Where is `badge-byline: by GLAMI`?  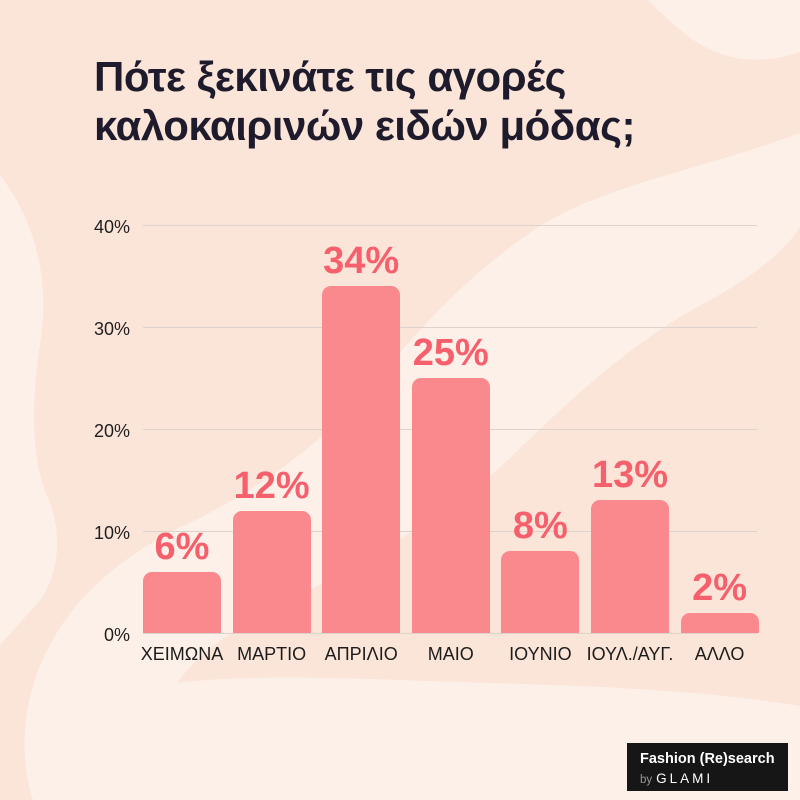 badge-byline: by GLAMI is located at coordinates (714, 779).